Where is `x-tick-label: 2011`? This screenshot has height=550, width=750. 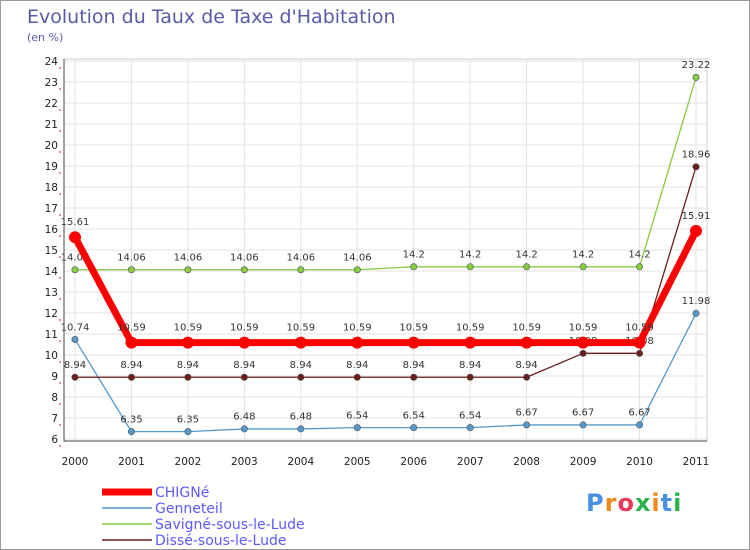 x-tick-label: 2011 is located at coordinates (696, 462).